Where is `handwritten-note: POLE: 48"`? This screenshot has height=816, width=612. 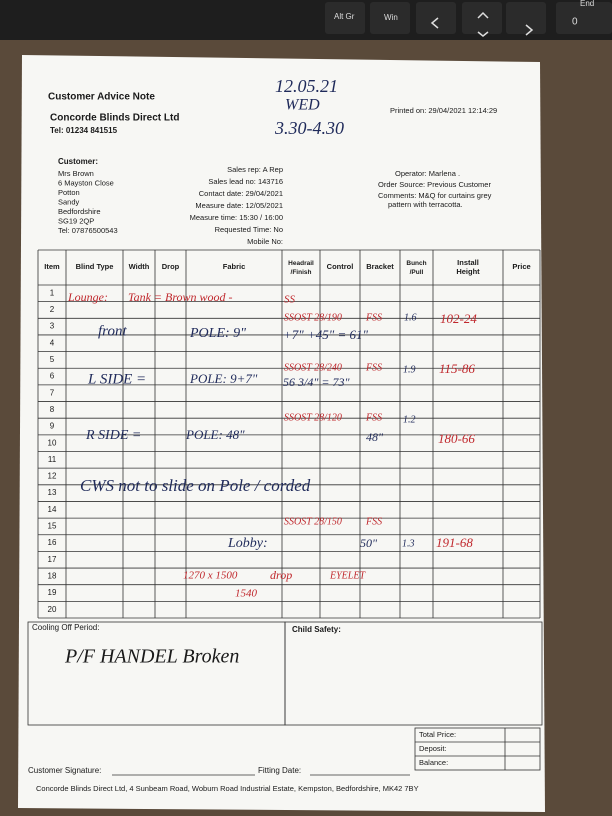 handwritten-note: POLE: 48" is located at coordinates (215, 434).